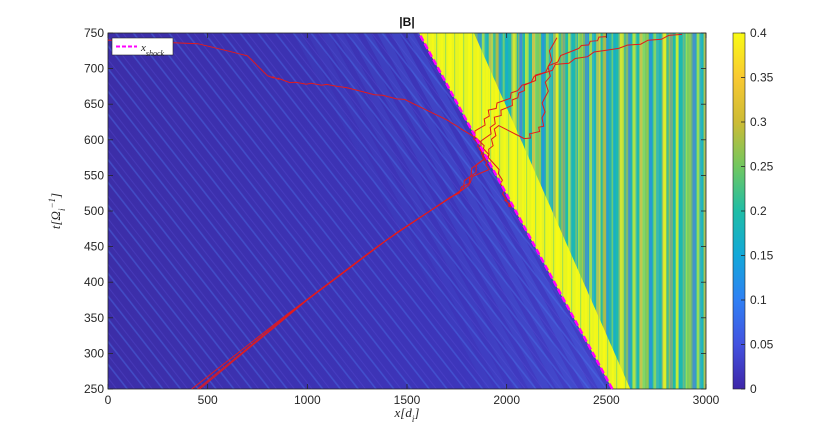  I want to click on y-tick-label: 750, so click(94, 33).